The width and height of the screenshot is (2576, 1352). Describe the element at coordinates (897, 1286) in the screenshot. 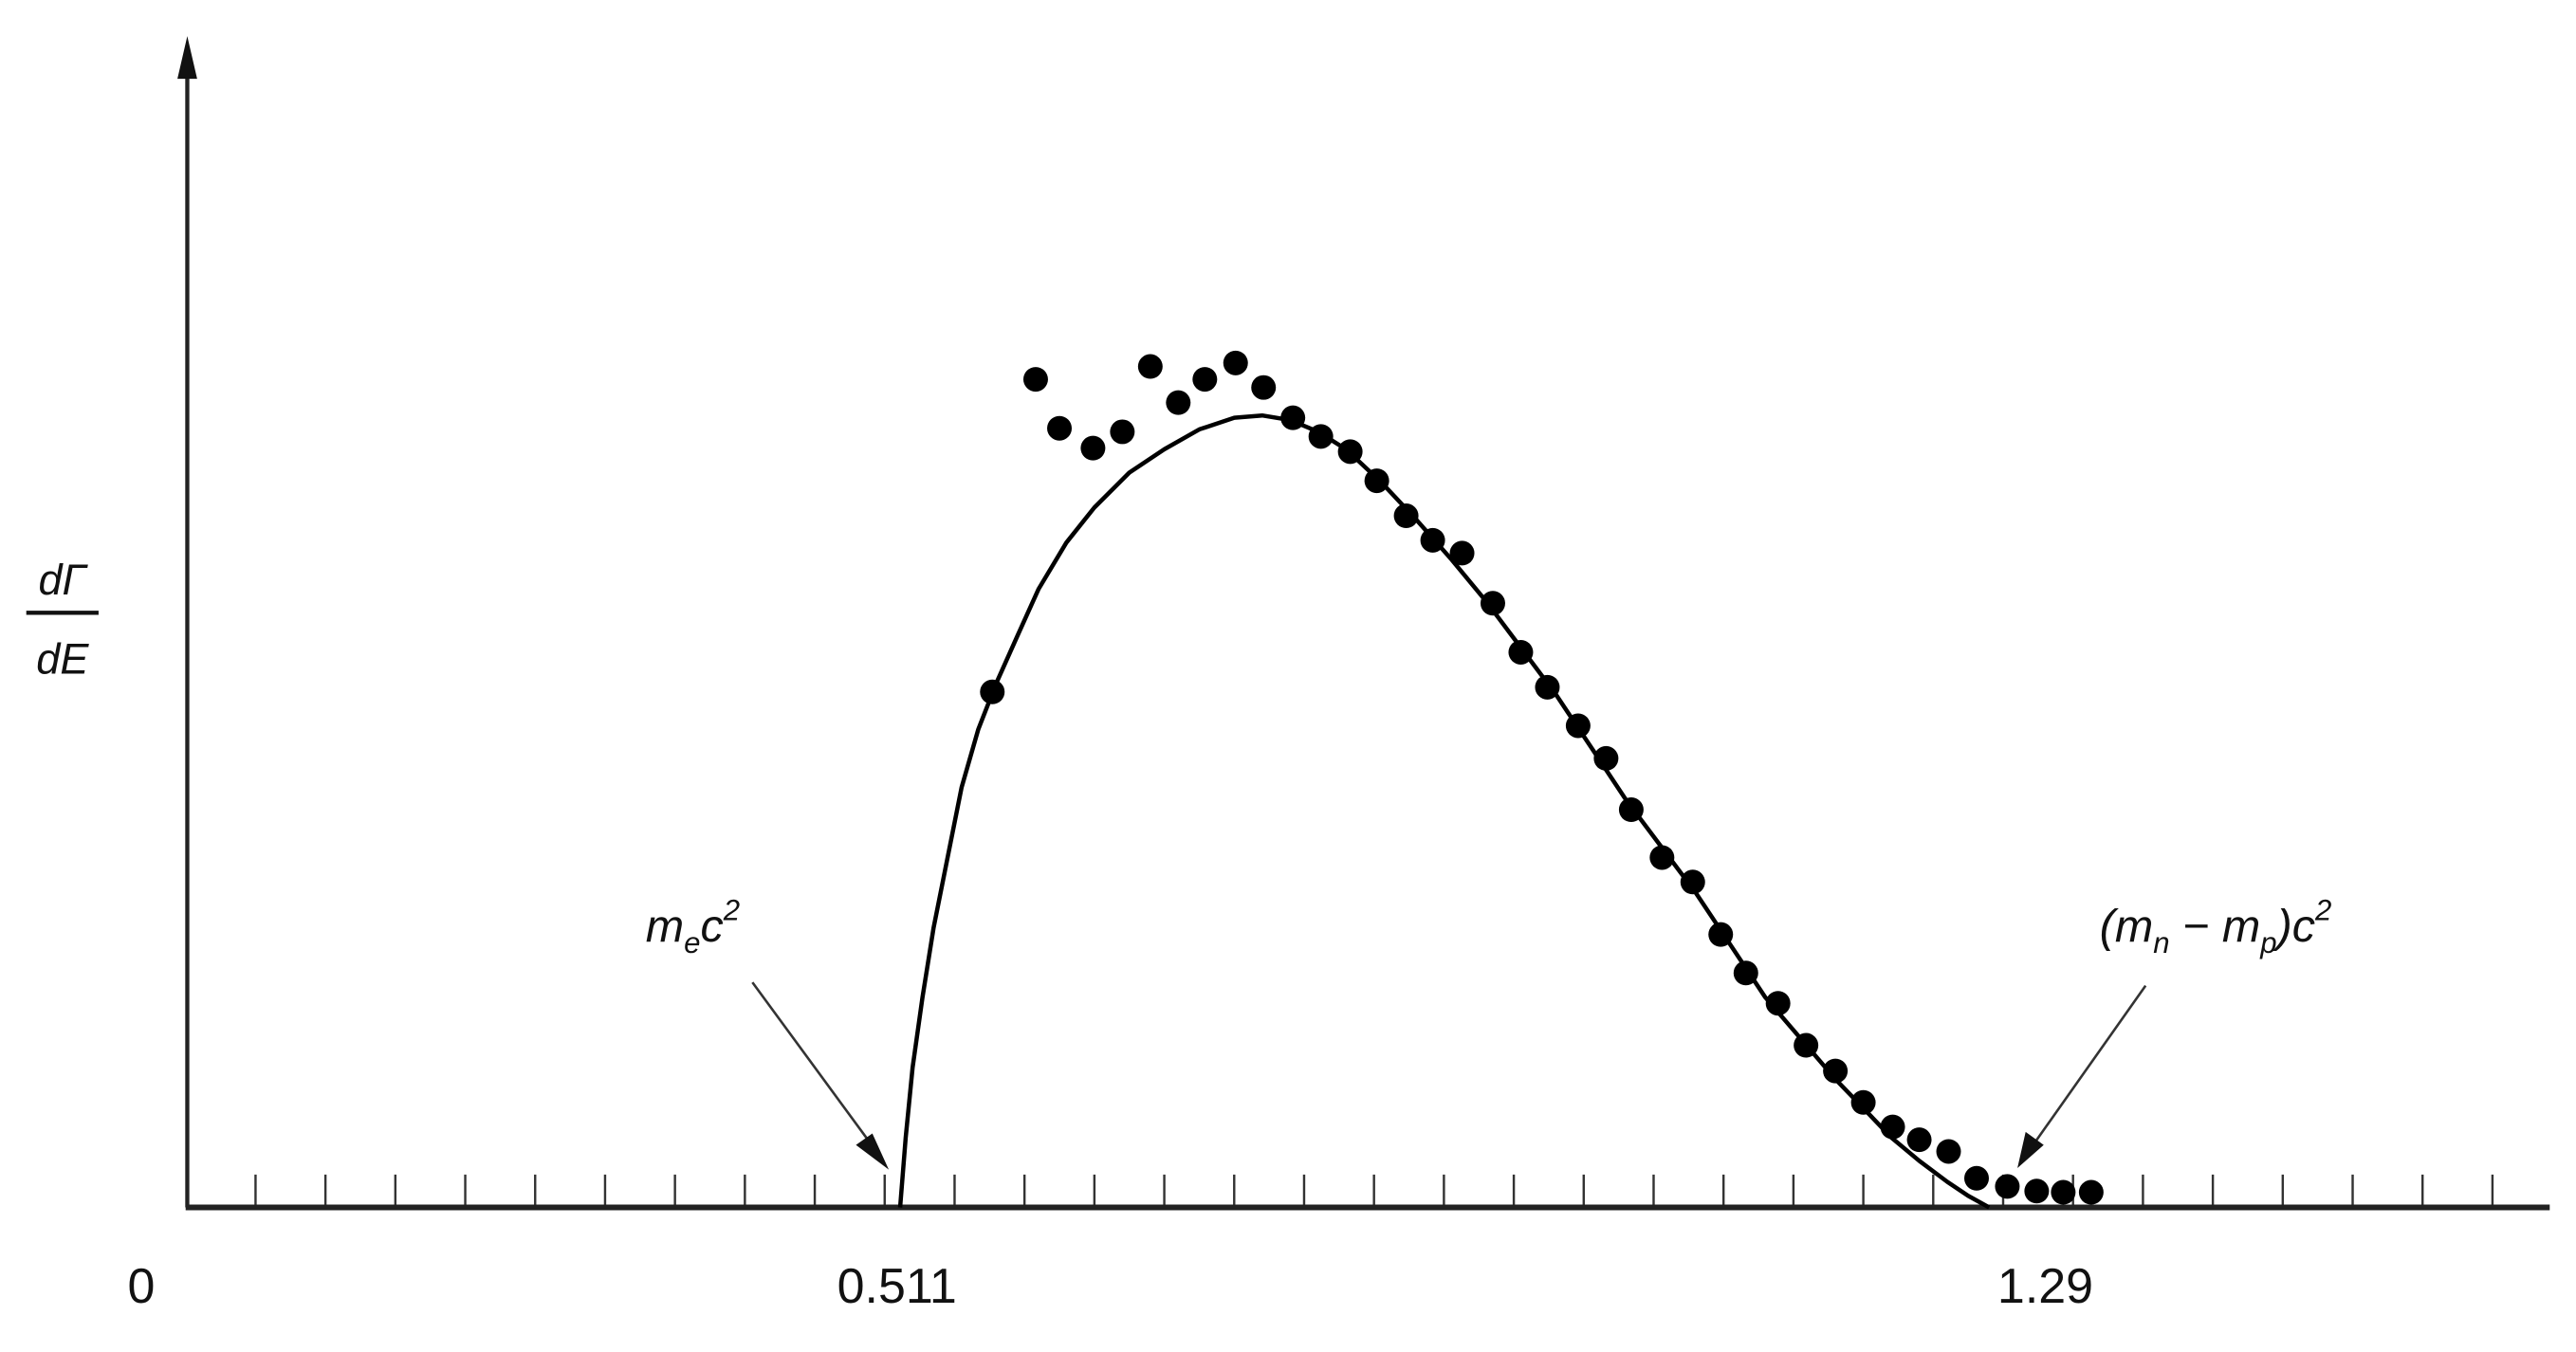

I see `x-tick-label-0.511: 0.511` at that location.